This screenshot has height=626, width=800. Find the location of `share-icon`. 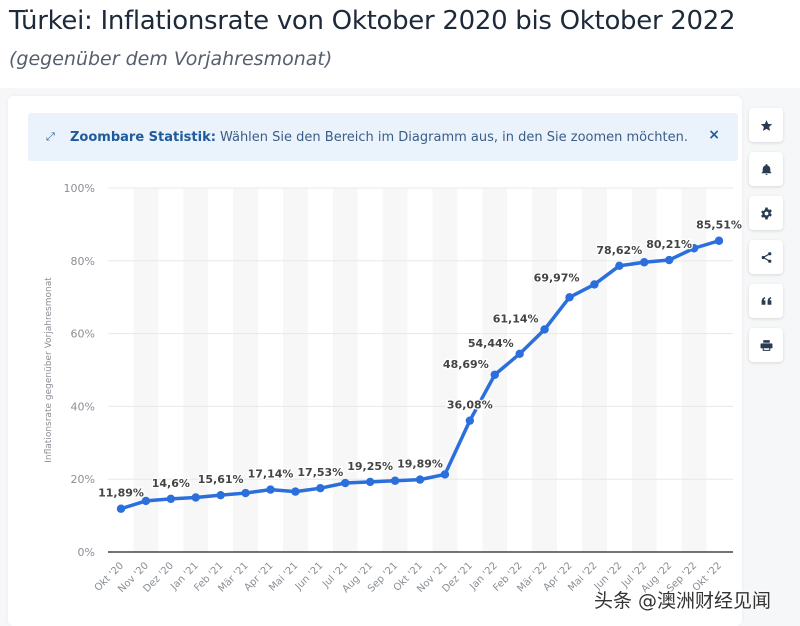

share-icon is located at coordinates (766, 257).